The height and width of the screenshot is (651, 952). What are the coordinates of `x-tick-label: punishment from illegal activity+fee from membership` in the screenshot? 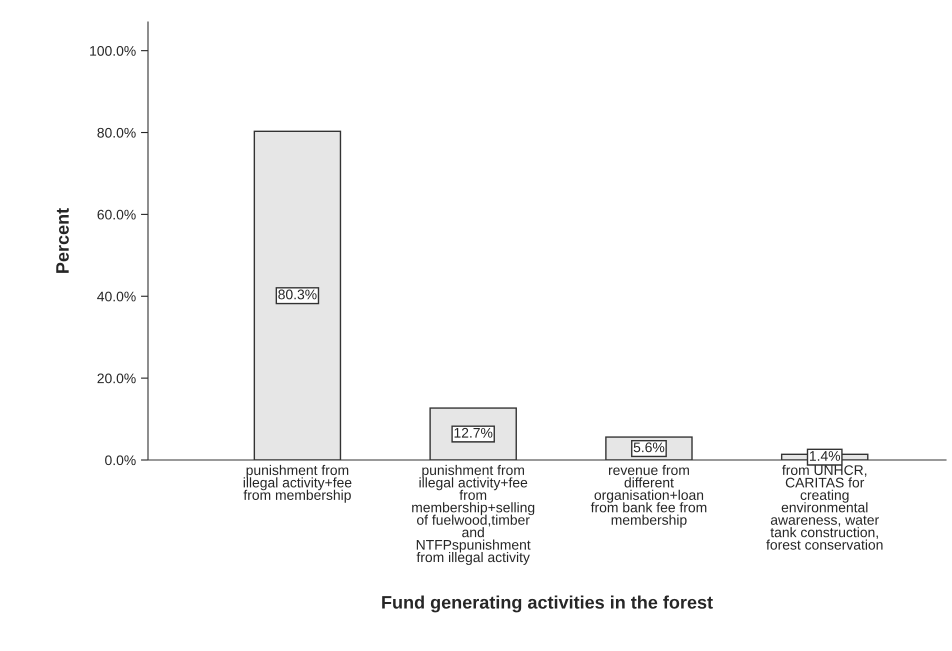 It's located at (298, 483).